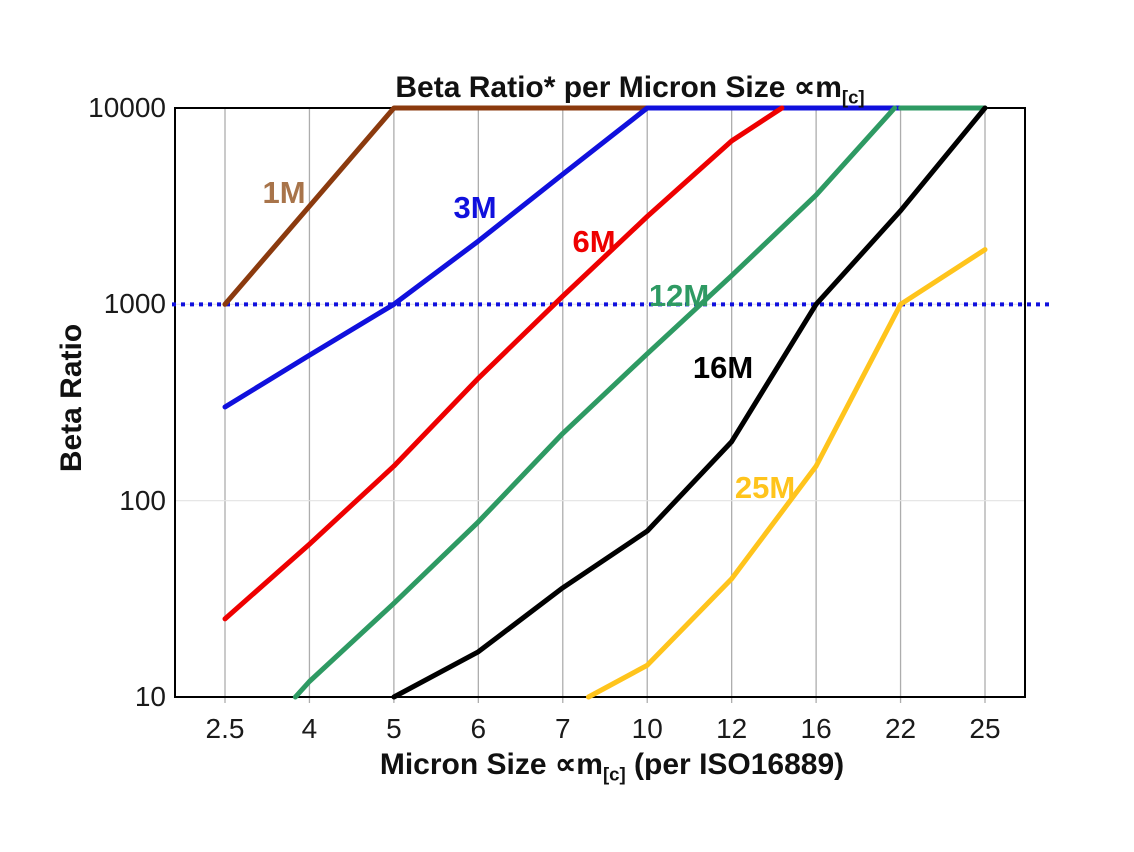 Image resolution: width=1134 pixels, height=852 pixels. Describe the element at coordinates (647, 728) in the screenshot. I see `x-tick-10: 10` at that location.